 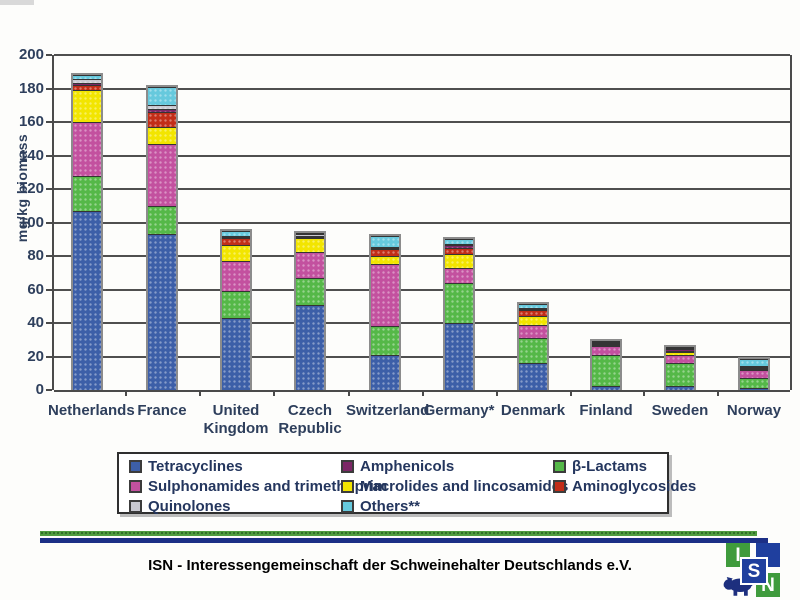 What do you see at coordinates (310, 310) in the screenshot?
I see `bar-czech-republic` at bounding box center [310, 310].